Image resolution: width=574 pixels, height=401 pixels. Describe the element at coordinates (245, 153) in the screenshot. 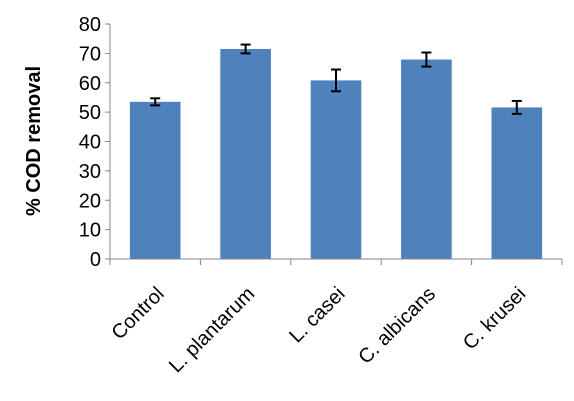

I see `bar-l-plantarum` at that location.